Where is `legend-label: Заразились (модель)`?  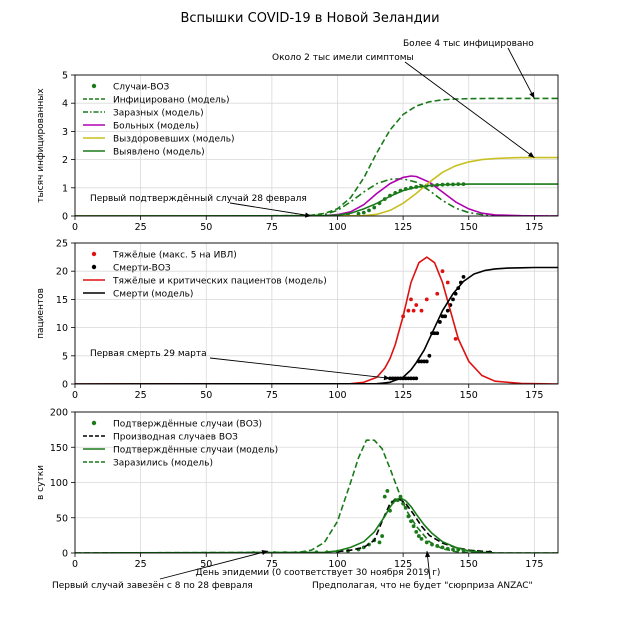 legend-label: Заразились (модель) is located at coordinates (163, 464).